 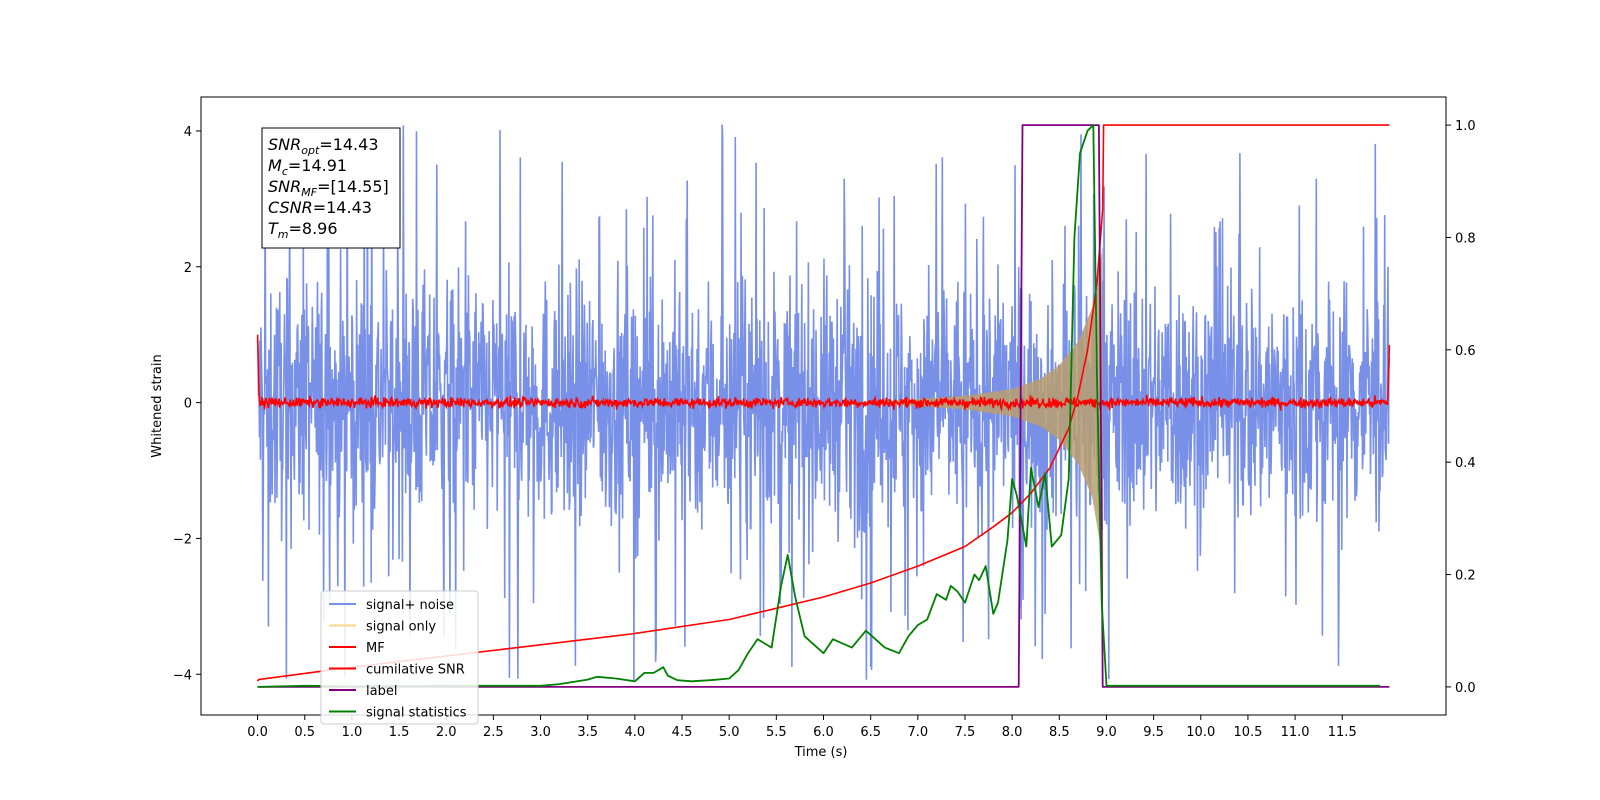 I want to click on stats-line: SNRMF=[14.55], so click(x=328, y=188).